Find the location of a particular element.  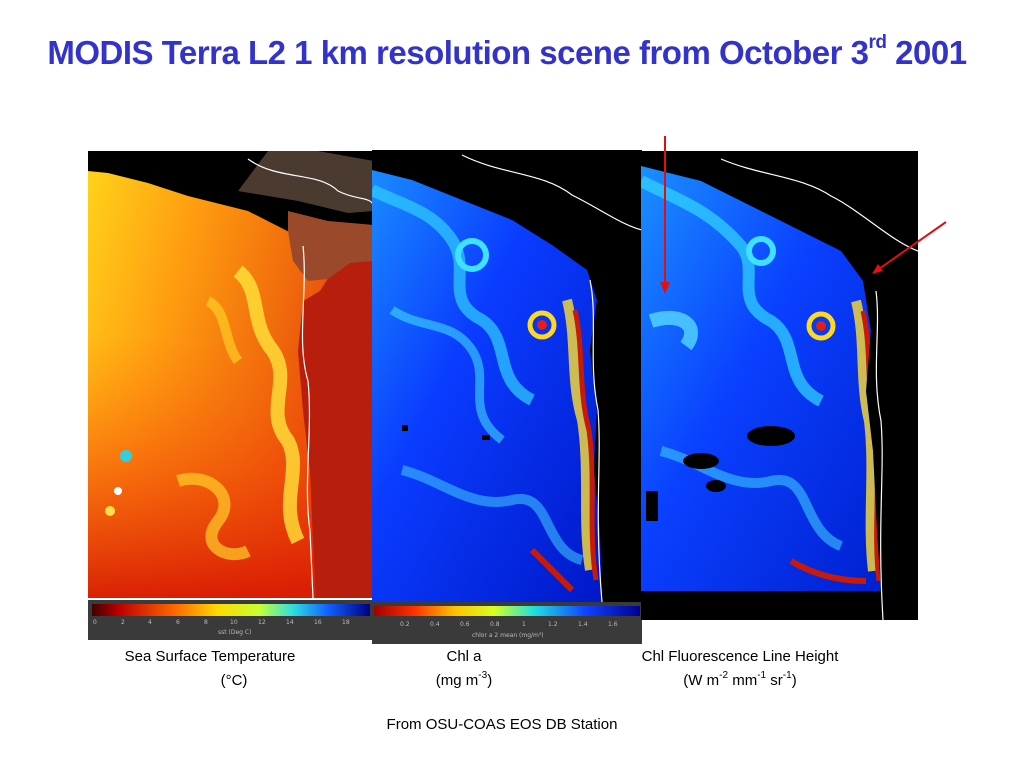

sst-colorbar: 0 2 4 6 8 10 12 14 16 18 sst (Deg C) is located at coordinates (231, 620).